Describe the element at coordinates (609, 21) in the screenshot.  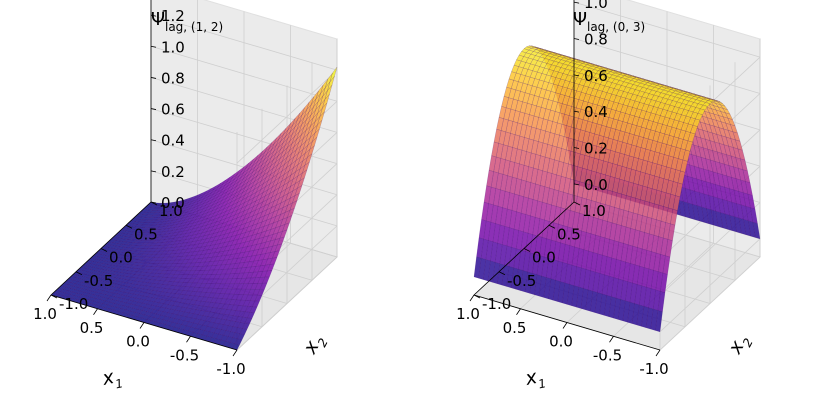
I see `plot-title: Ψlag, (0, 3)` at that location.